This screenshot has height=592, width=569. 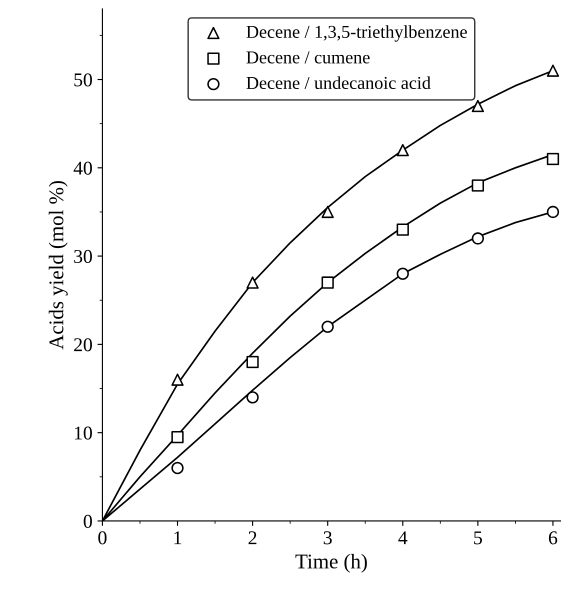 What do you see at coordinates (178, 537) in the screenshot?
I see `x-tick-label: 1` at bounding box center [178, 537].